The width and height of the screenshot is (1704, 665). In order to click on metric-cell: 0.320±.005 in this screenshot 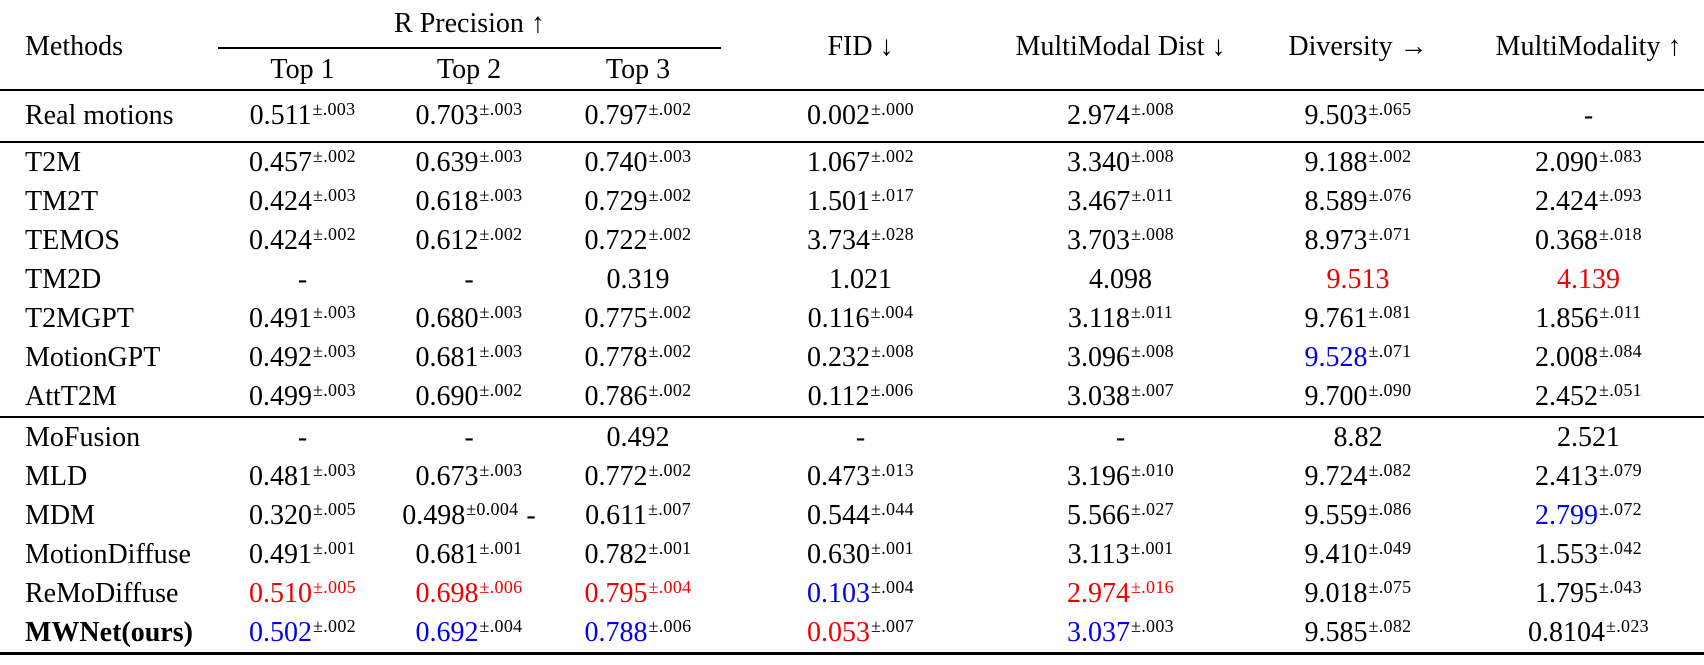, I will do `click(302, 515)`.